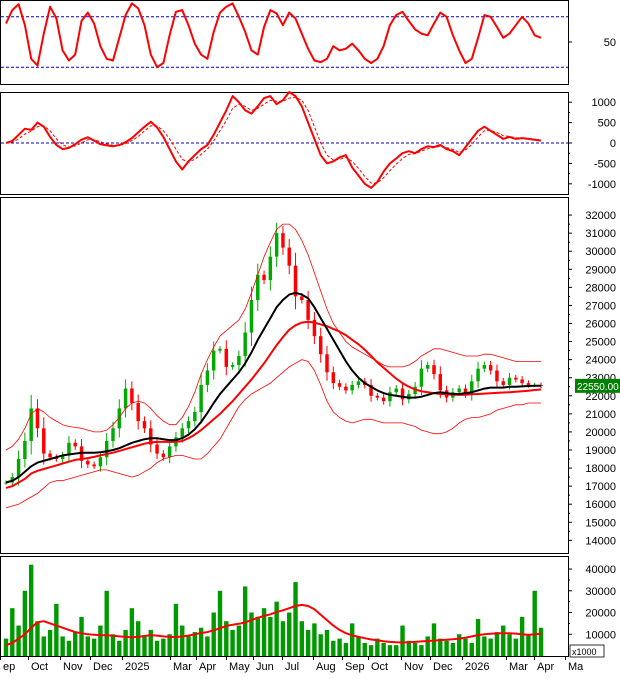  Describe the element at coordinates (414, 667) in the screenshot. I see `x-axis-label: Nov` at that location.